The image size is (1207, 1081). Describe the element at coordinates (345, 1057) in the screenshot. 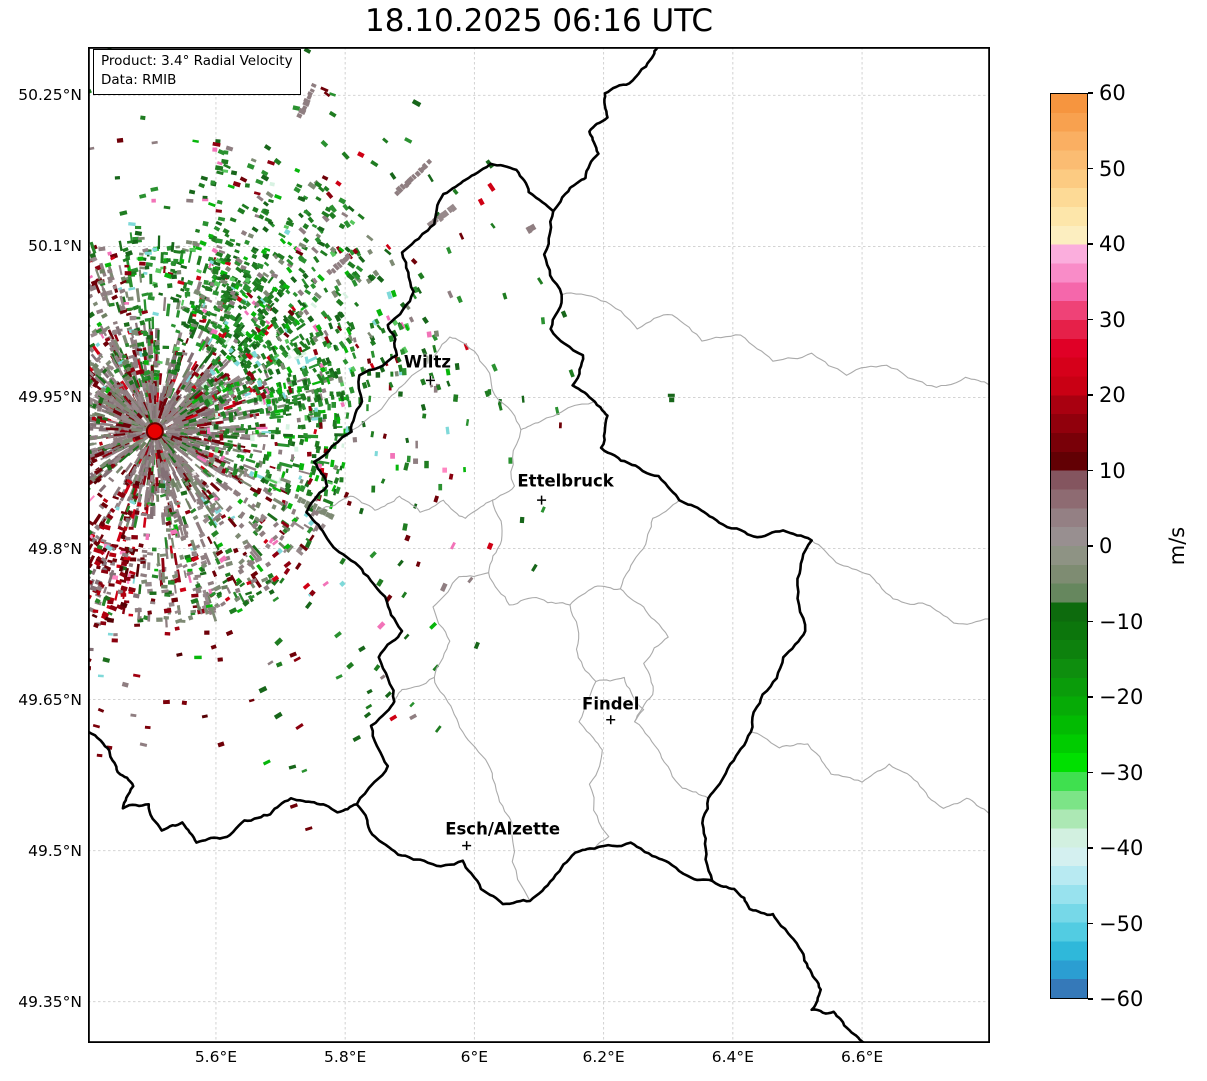

I see `x-tick-label: 5.8°E` at that location.